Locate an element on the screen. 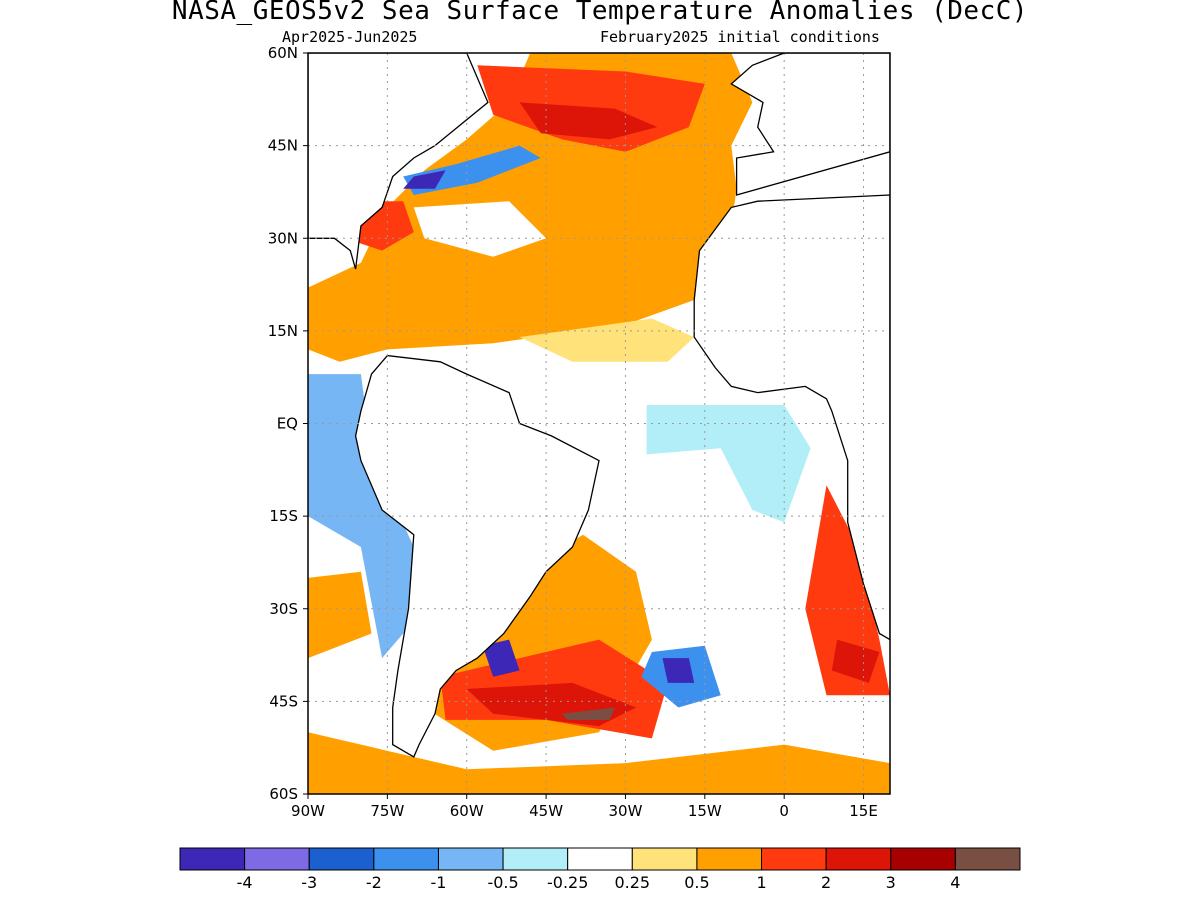 This screenshot has height=900, width=1200. europe-land is located at coordinates (810, 124).